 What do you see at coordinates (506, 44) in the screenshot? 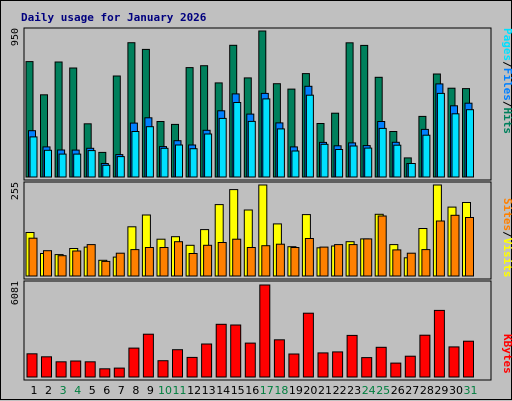
I see `legend-pages: Pages` at bounding box center [506, 44].